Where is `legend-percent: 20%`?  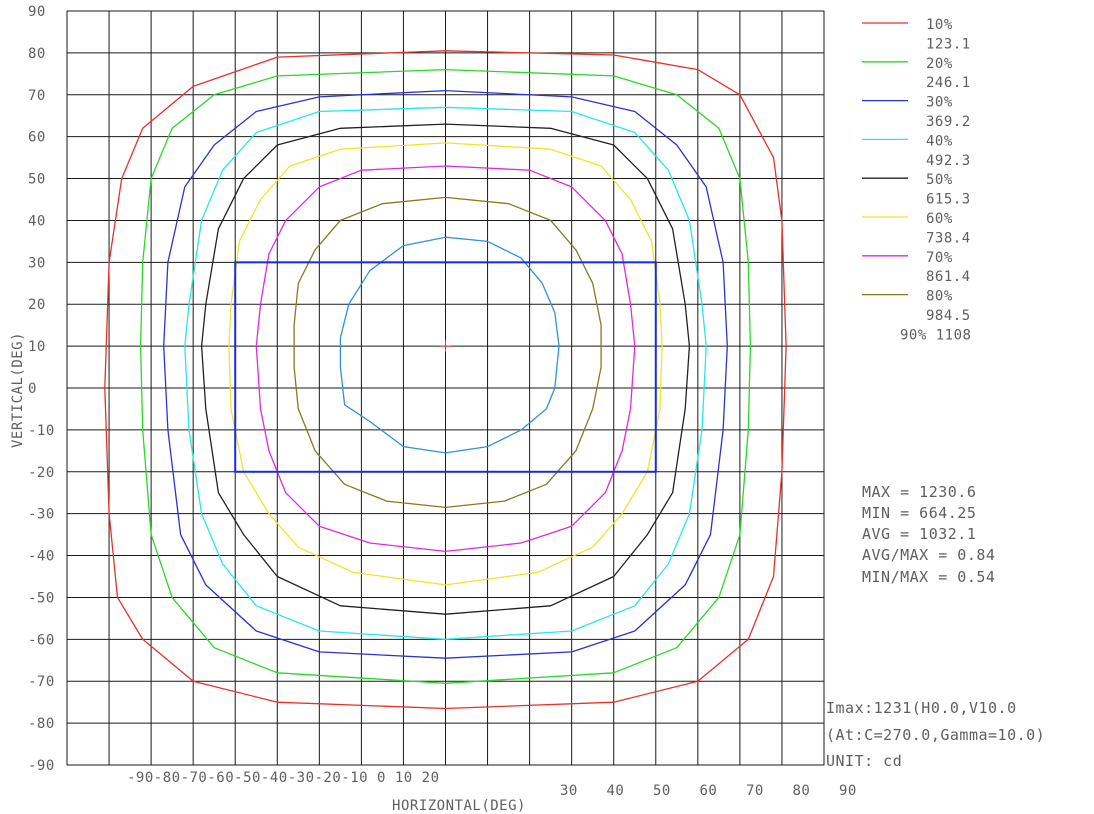
legend-percent: 20% is located at coordinates (939, 64).